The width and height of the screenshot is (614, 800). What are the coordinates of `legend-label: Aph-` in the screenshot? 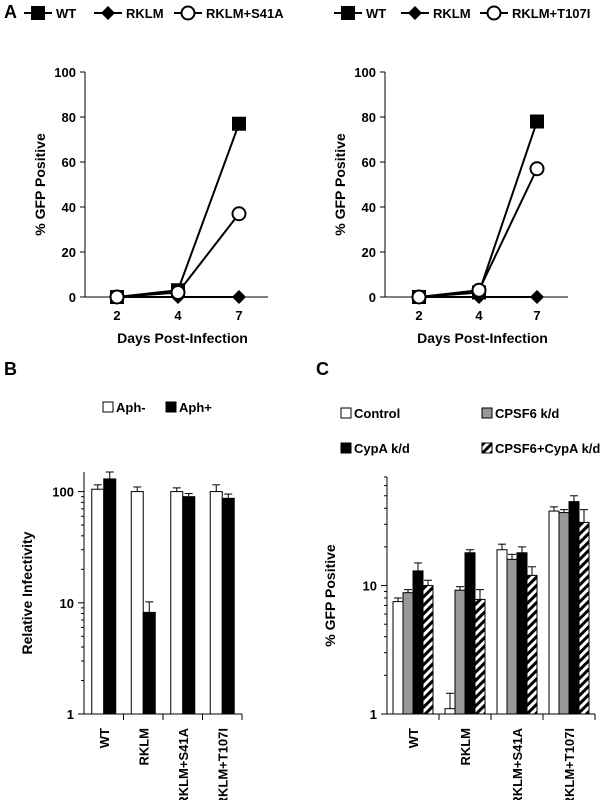 It's located at (131, 407).